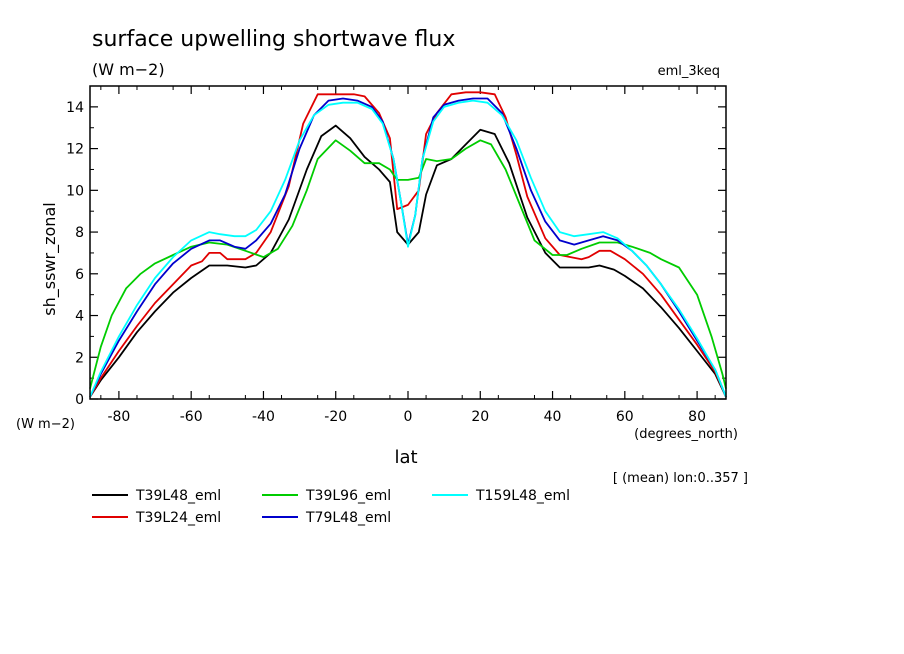 The image size is (904, 654). What do you see at coordinates (178, 518) in the screenshot?
I see `legend-label: T39L24_eml` at bounding box center [178, 518].